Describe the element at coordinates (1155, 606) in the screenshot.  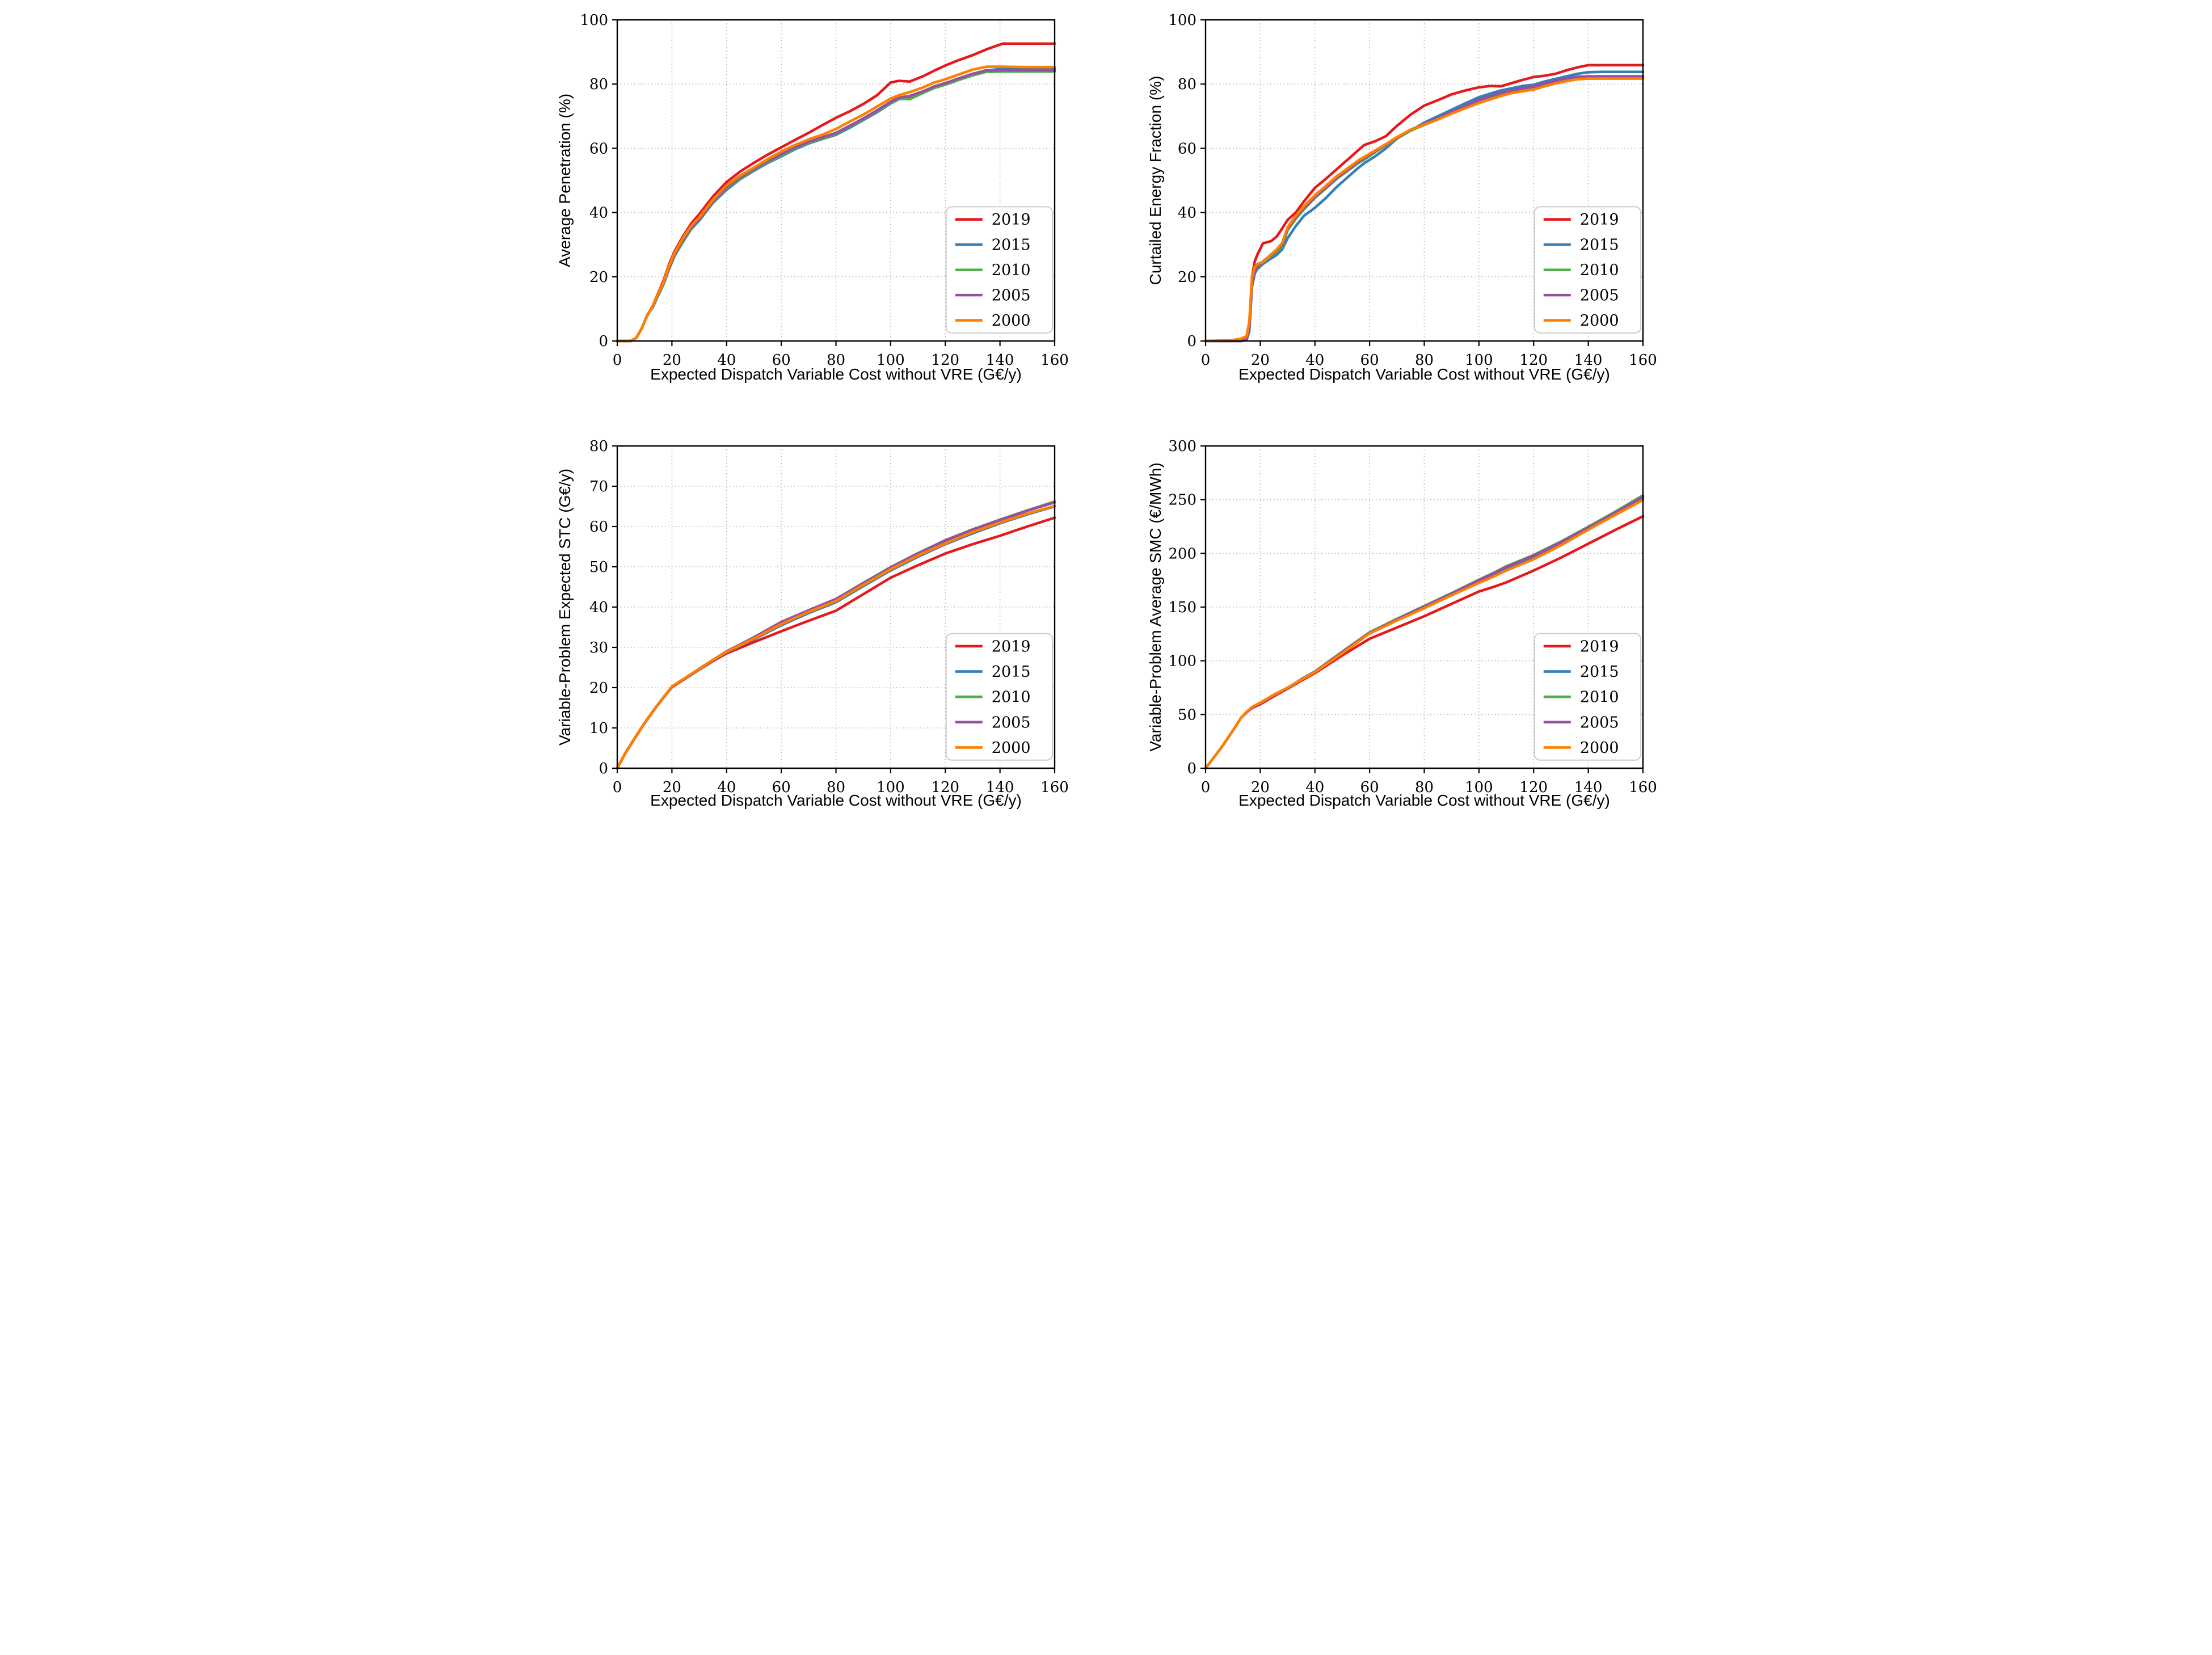
I see `y-axis-label: Variable-Problem Average SMC (€/MWh)` at that location.